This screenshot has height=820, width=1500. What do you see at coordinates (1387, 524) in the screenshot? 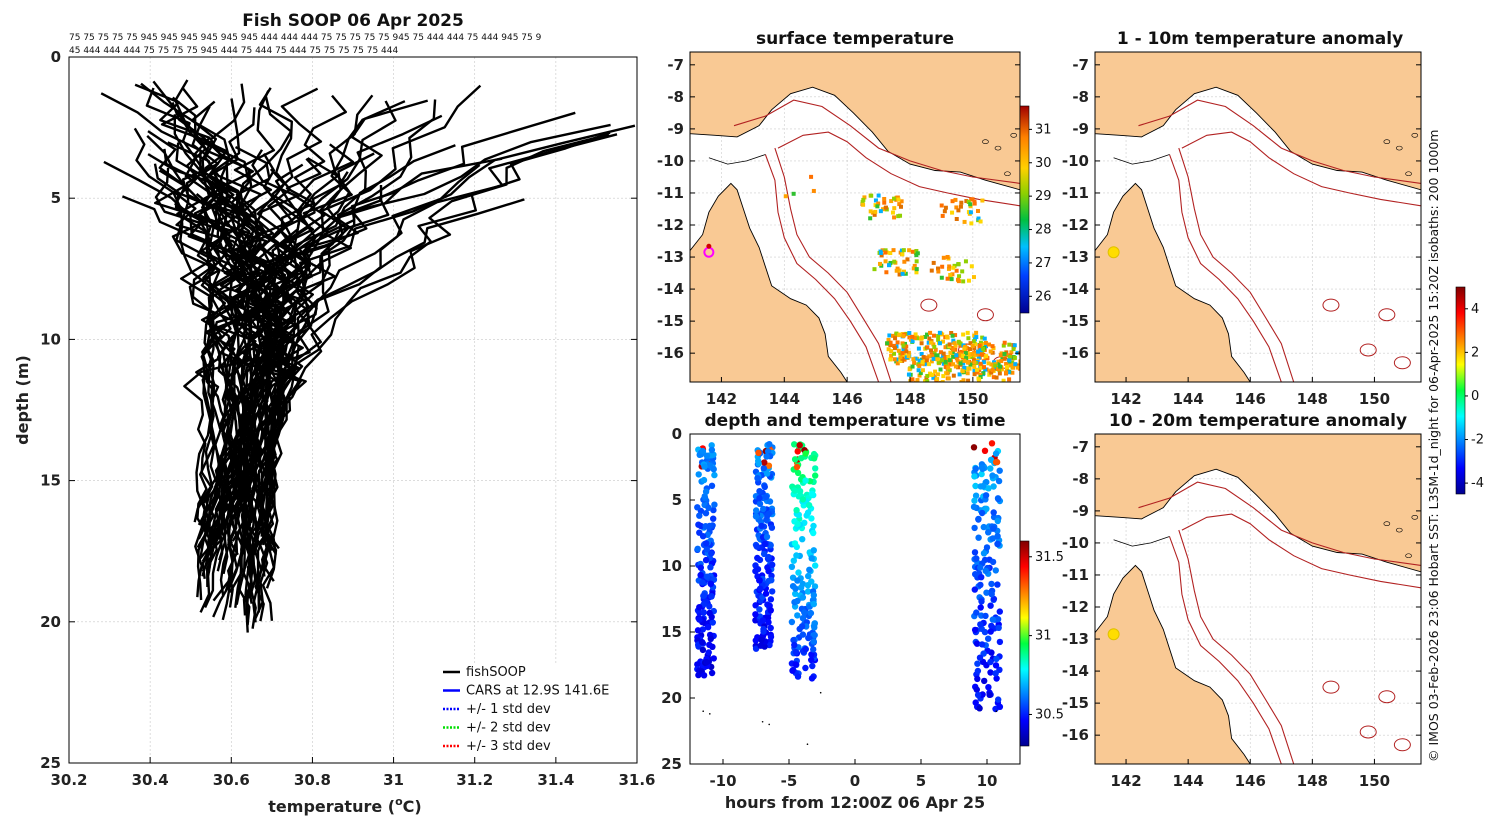
I see `island` at bounding box center [1387, 524].